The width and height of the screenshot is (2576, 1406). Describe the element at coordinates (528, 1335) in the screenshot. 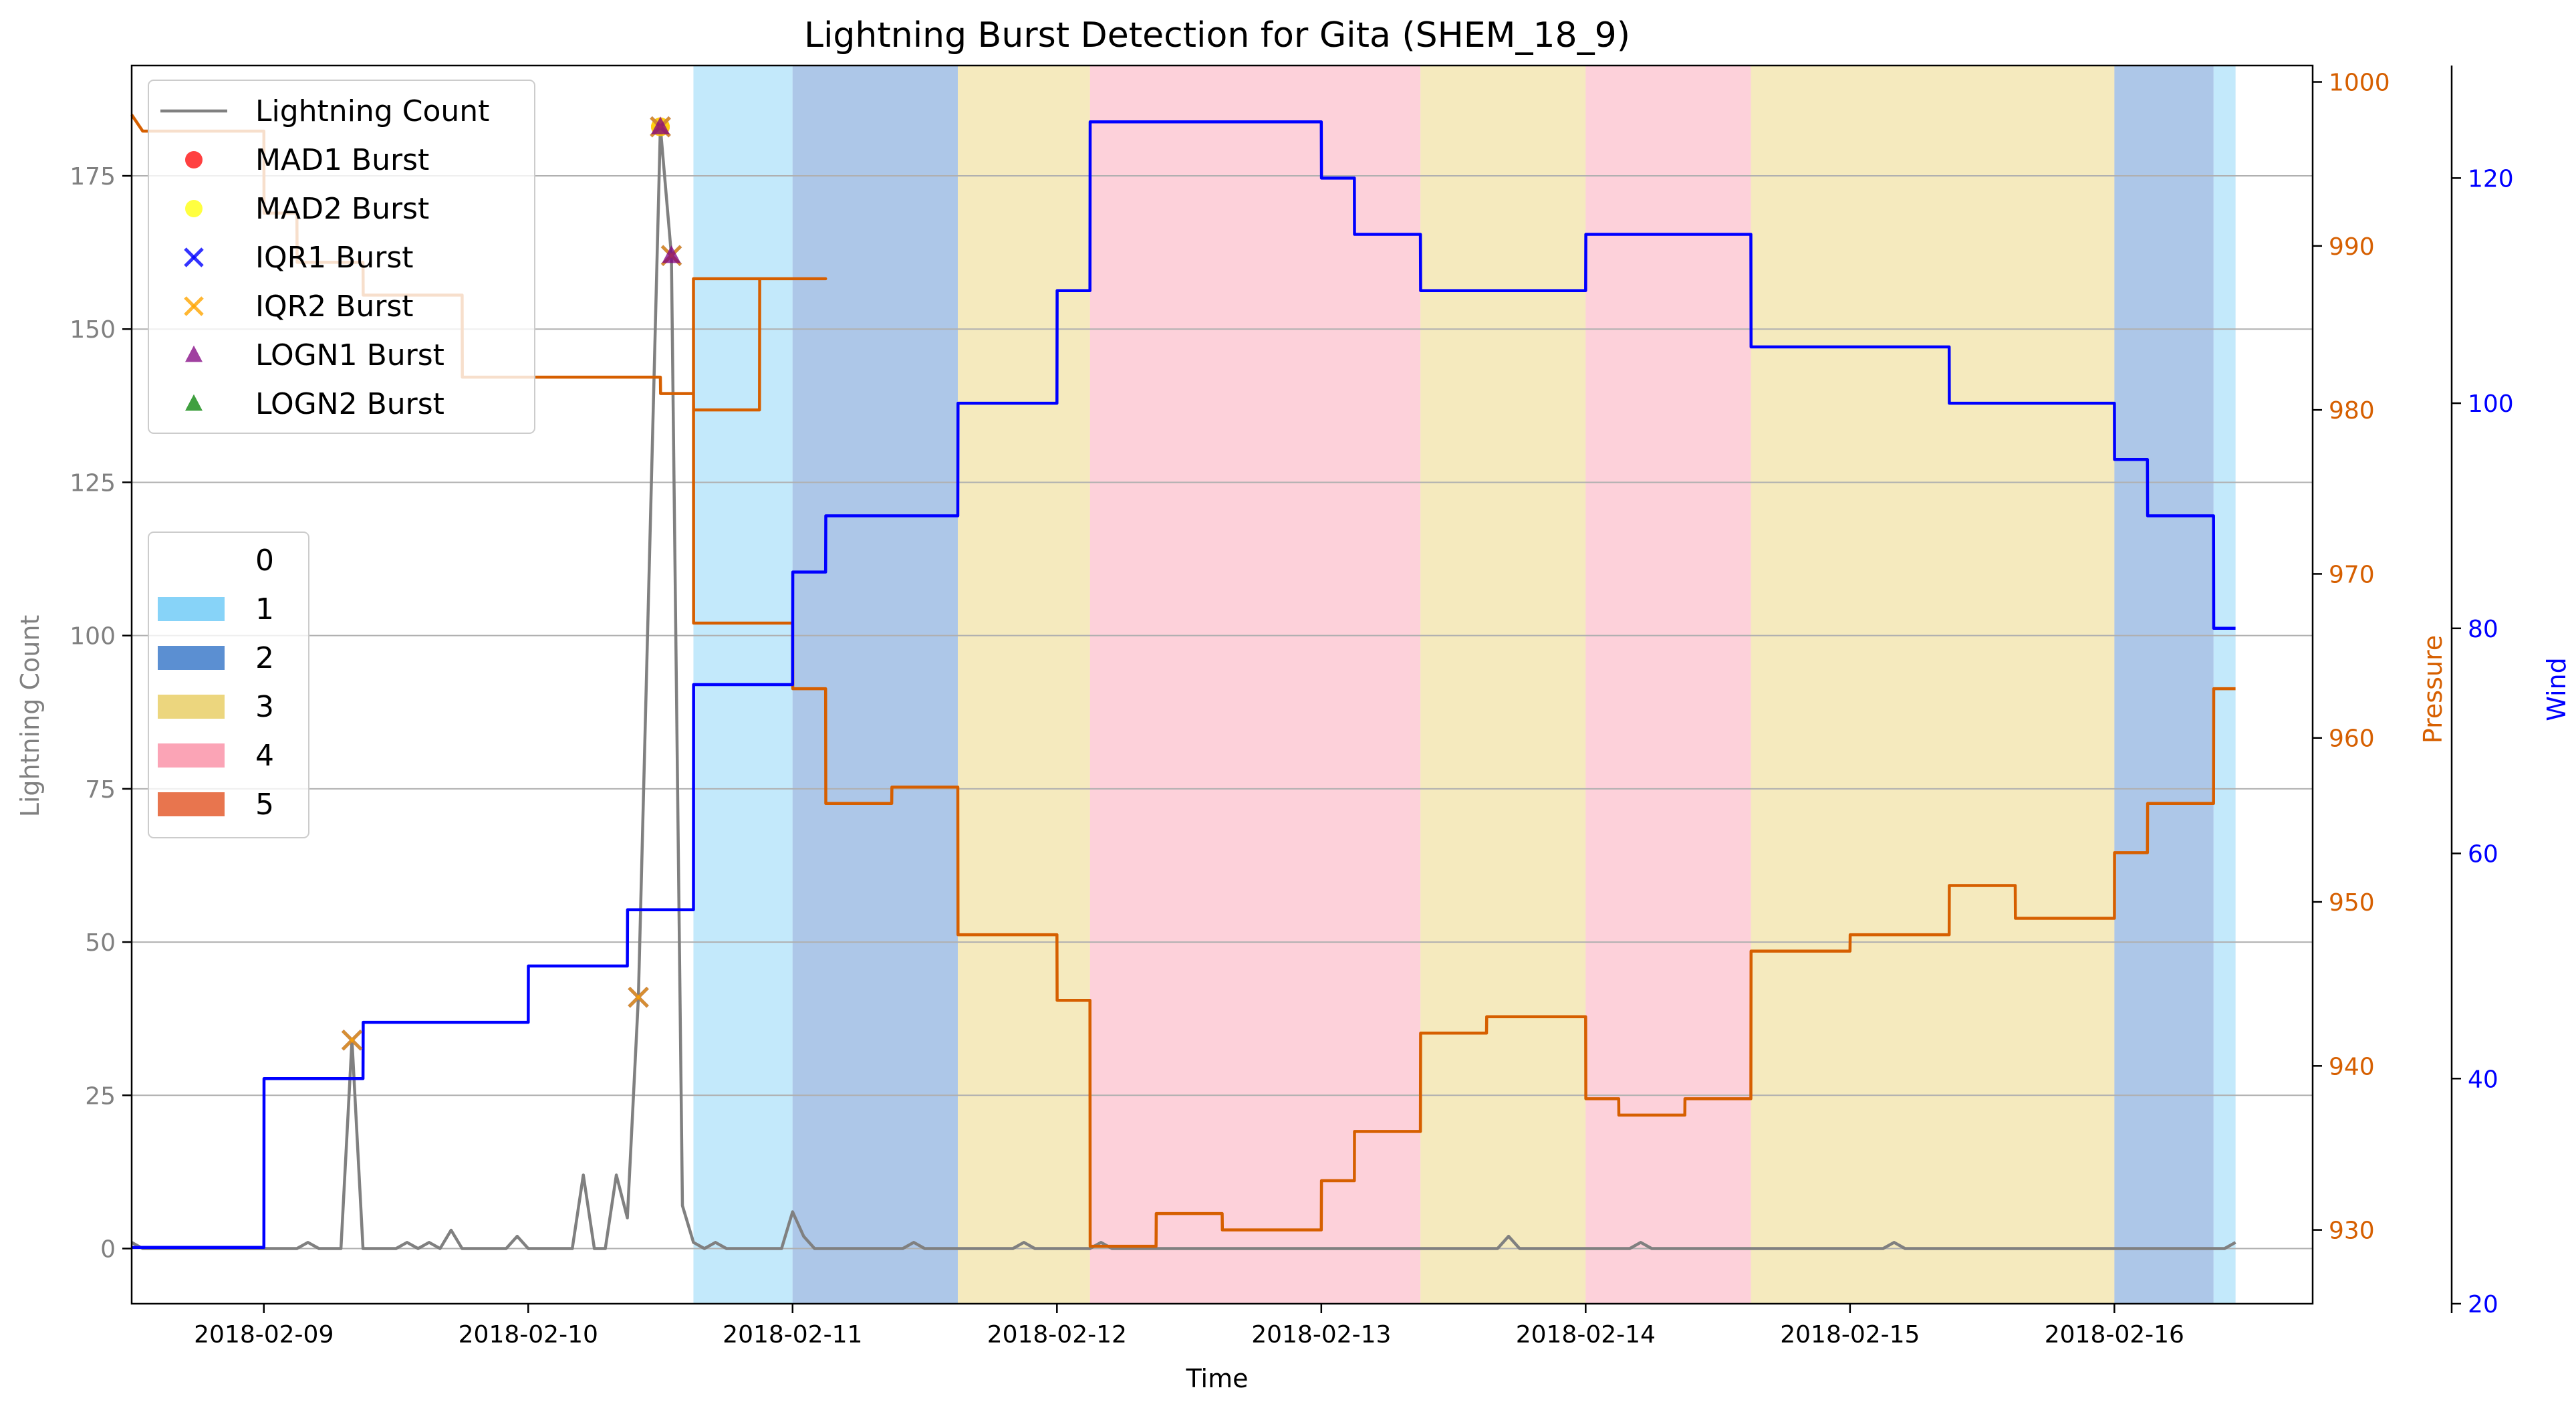

I see `x-tick-label: 2018-02-10` at that location.